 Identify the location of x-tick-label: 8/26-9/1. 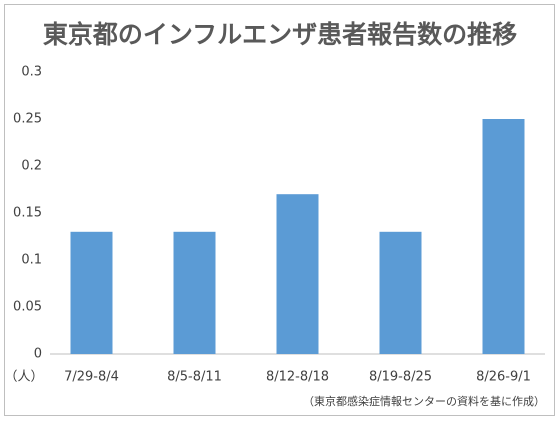
(503, 377).